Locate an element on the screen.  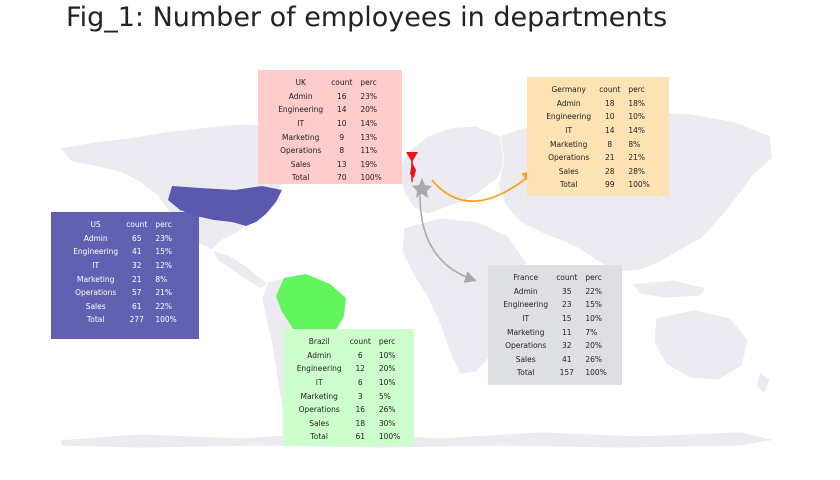
table-cell: 28 is located at coordinates (610, 171).